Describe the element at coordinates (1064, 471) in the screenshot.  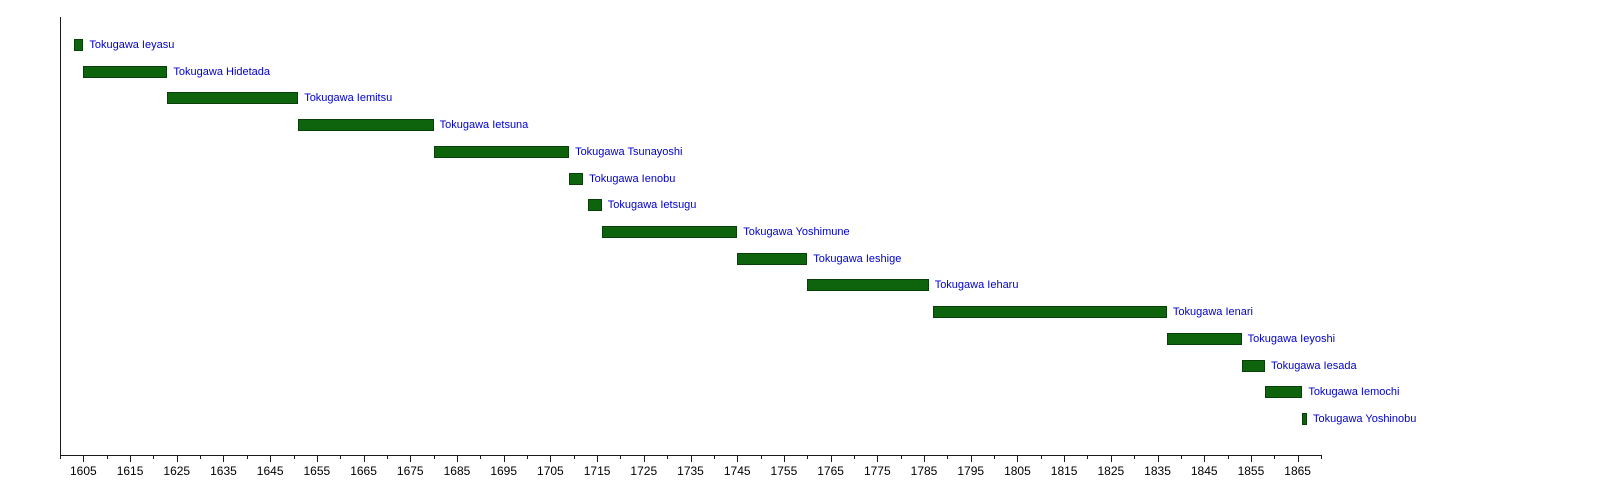
I see `x-axis-tick-label: 1815` at that location.